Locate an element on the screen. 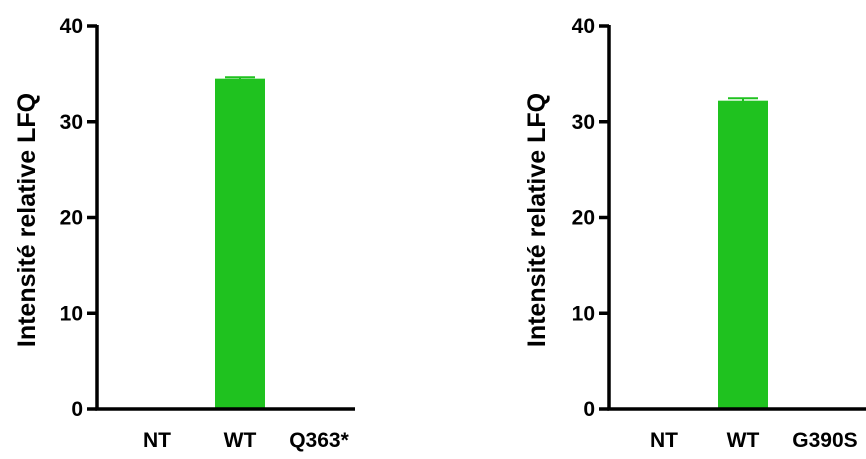 Image resolution: width=866 pixels, height=459 pixels. y-axis-title-left: Intensité relative LFQ is located at coordinates (27, 220).